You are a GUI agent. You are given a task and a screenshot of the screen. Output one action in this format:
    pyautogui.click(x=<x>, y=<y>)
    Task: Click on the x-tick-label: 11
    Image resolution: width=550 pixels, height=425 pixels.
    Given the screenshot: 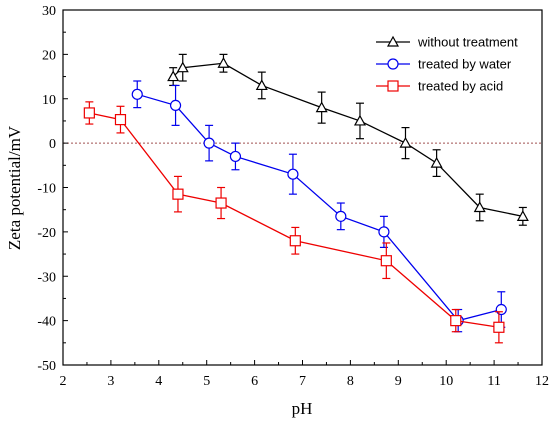 What is the action you would take?
    pyautogui.click(x=493, y=381)
    